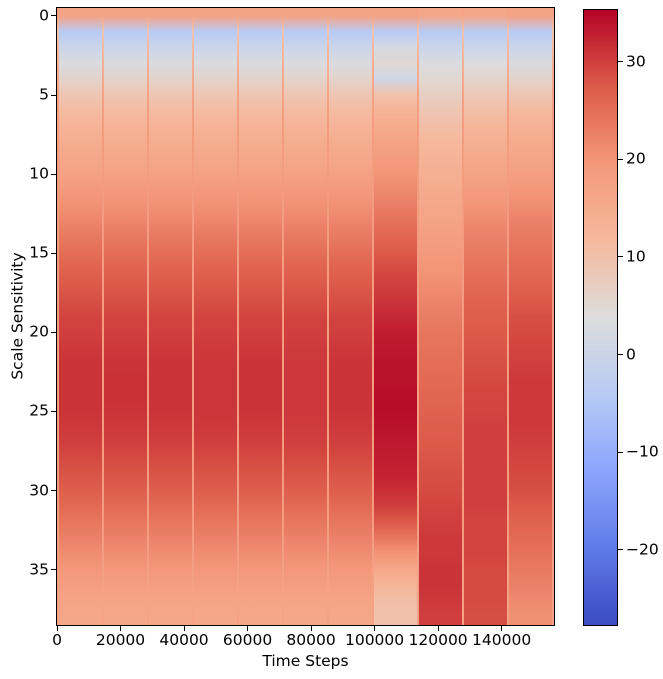 The height and width of the screenshot is (679, 663). What do you see at coordinates (631, 353) in the screenshot?
I see `colorbar-tick-label: 0` at bounding box center [631, 353].